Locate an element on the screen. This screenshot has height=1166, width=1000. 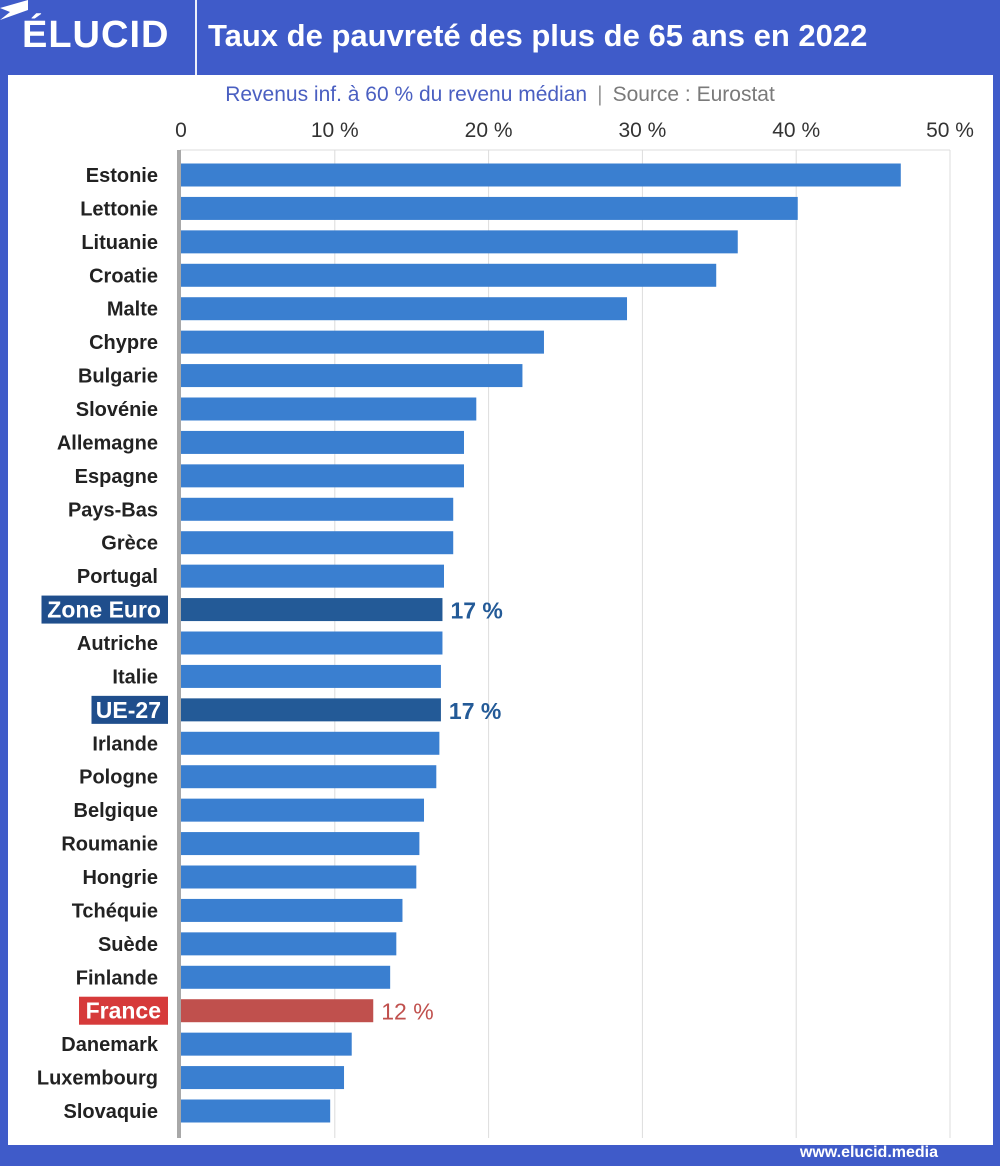
category-label: Allemagne is located at coordinates (107, 443).